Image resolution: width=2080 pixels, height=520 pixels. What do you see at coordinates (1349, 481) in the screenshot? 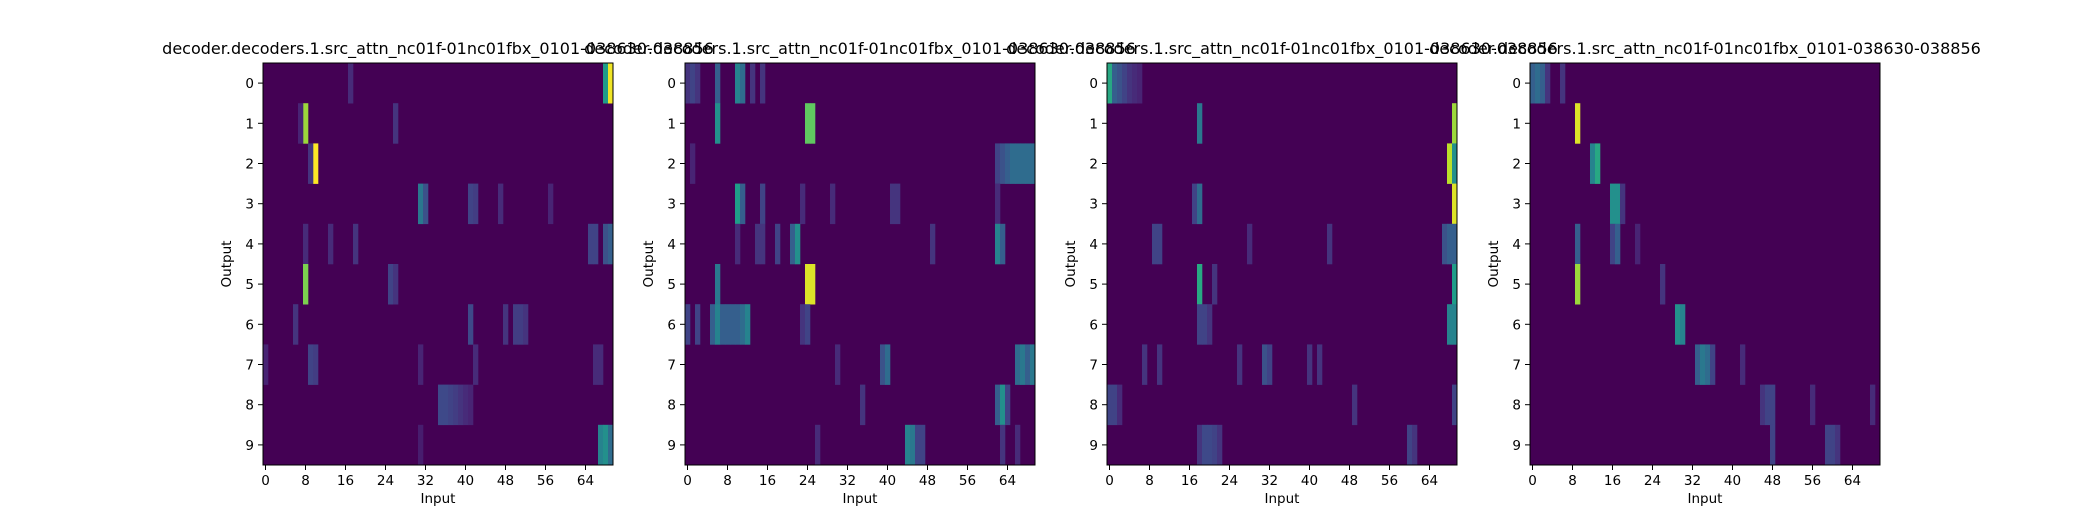
I see `x-tick-label: 48` at bounding box center [1349, 481].